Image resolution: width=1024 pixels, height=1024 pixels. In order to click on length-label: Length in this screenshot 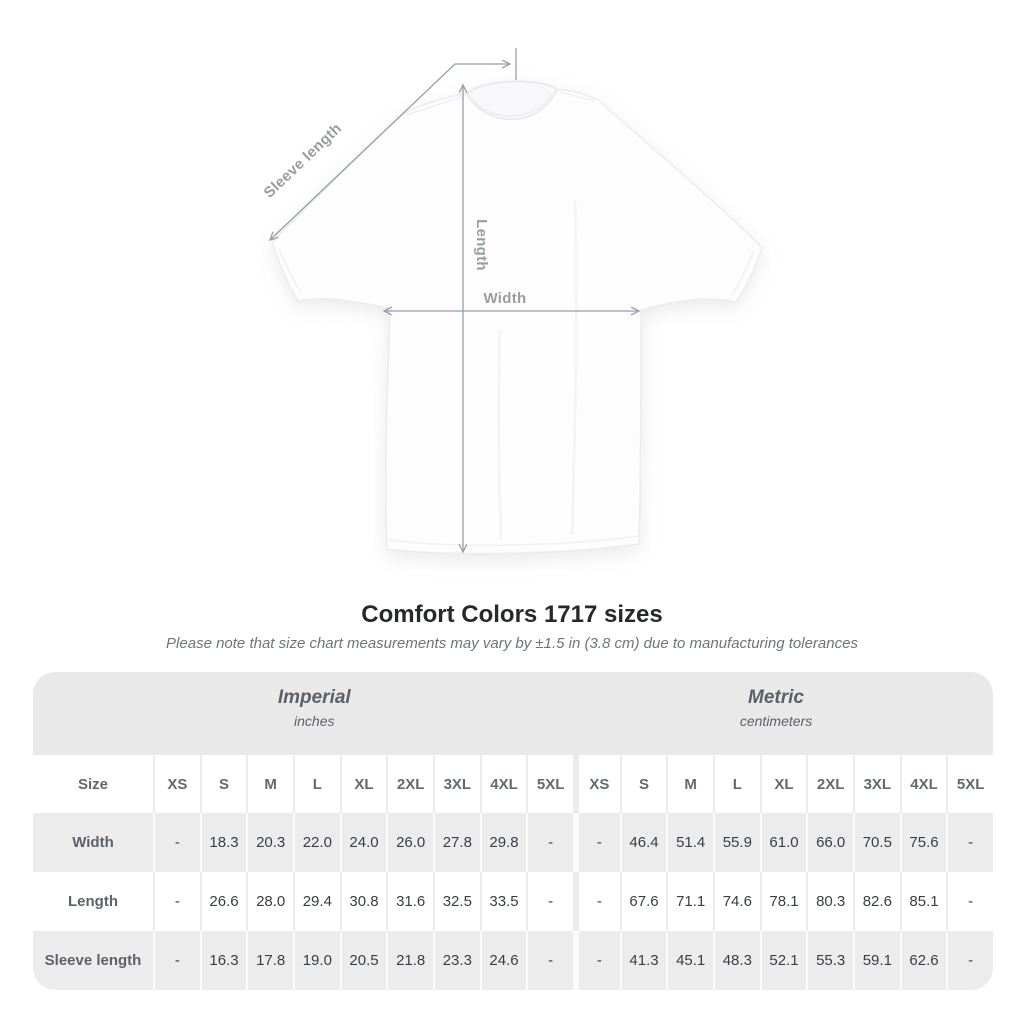, I will do `click(481, 245)`.